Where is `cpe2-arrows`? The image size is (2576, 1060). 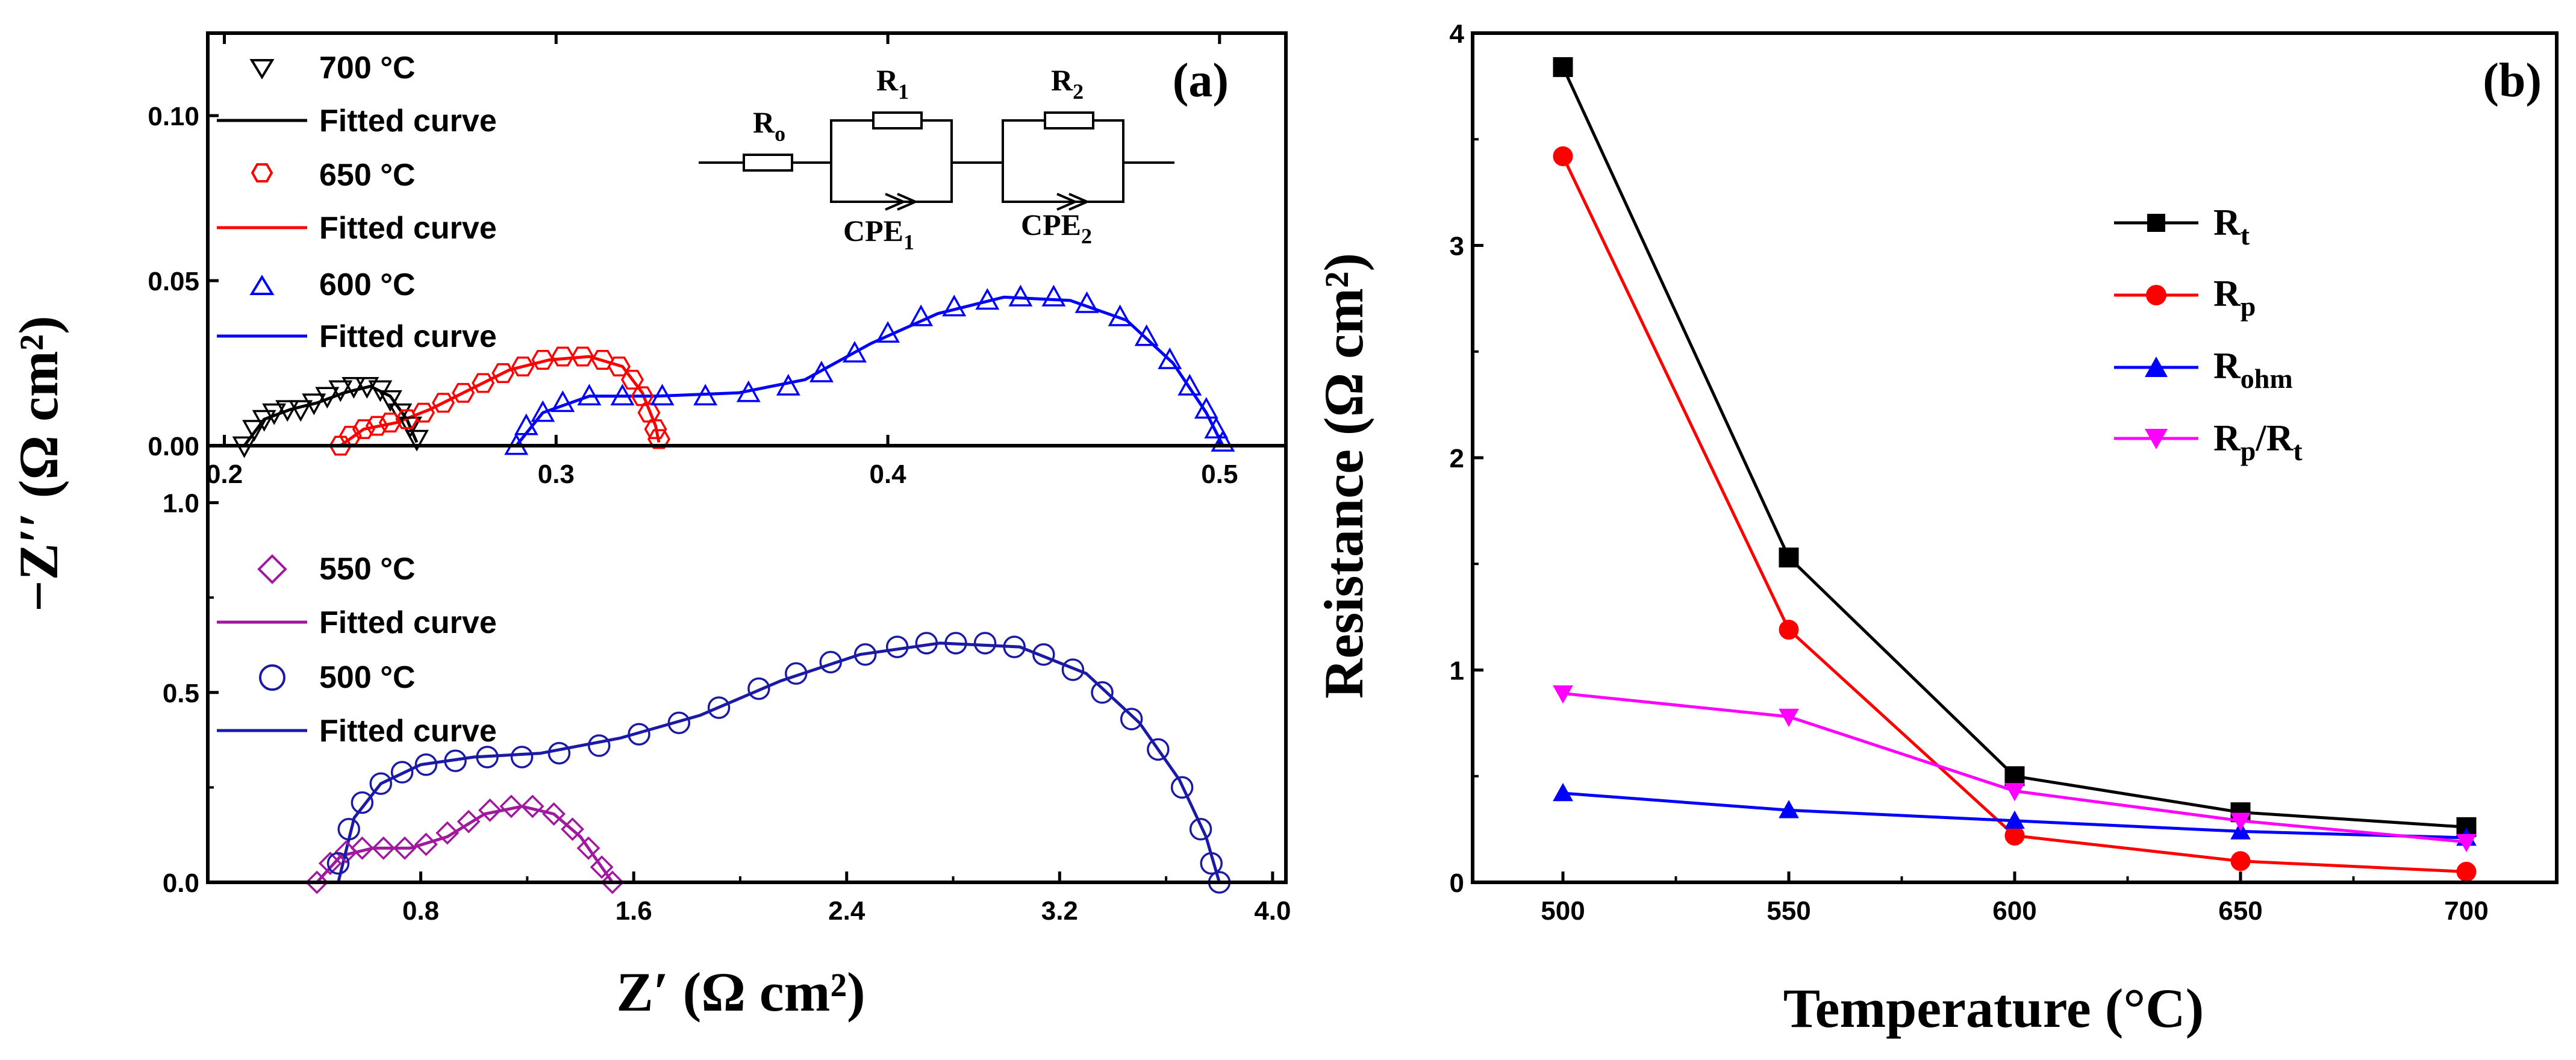
cpe2-arrows is located at coordinates (1073, 202).